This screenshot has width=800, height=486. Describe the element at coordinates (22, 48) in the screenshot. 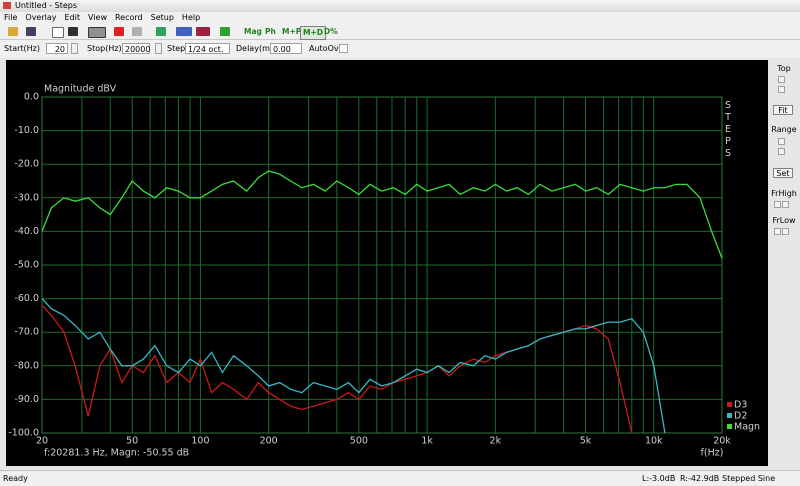

I see `start-label: Start(Hz)` at that location.